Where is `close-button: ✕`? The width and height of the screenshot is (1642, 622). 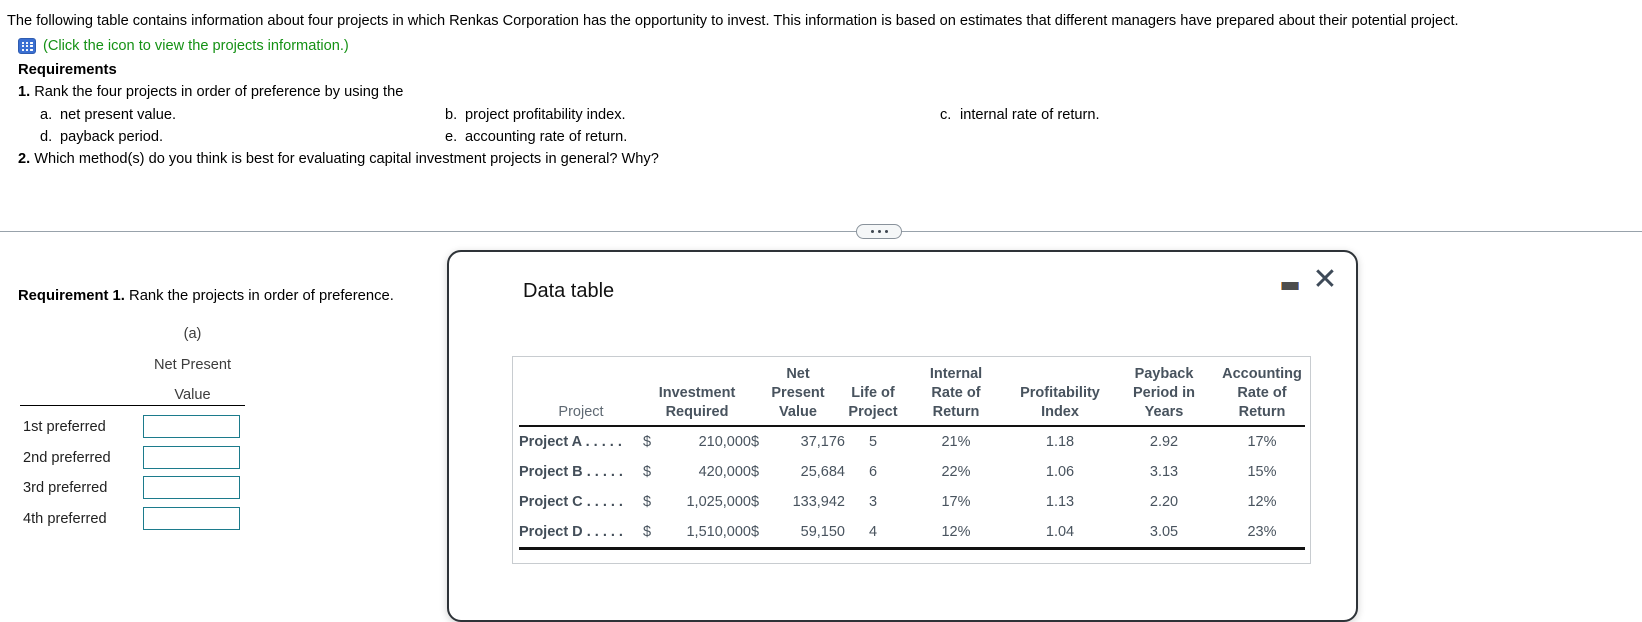
close-button: ✕ is located at coordinates (1325, 280).